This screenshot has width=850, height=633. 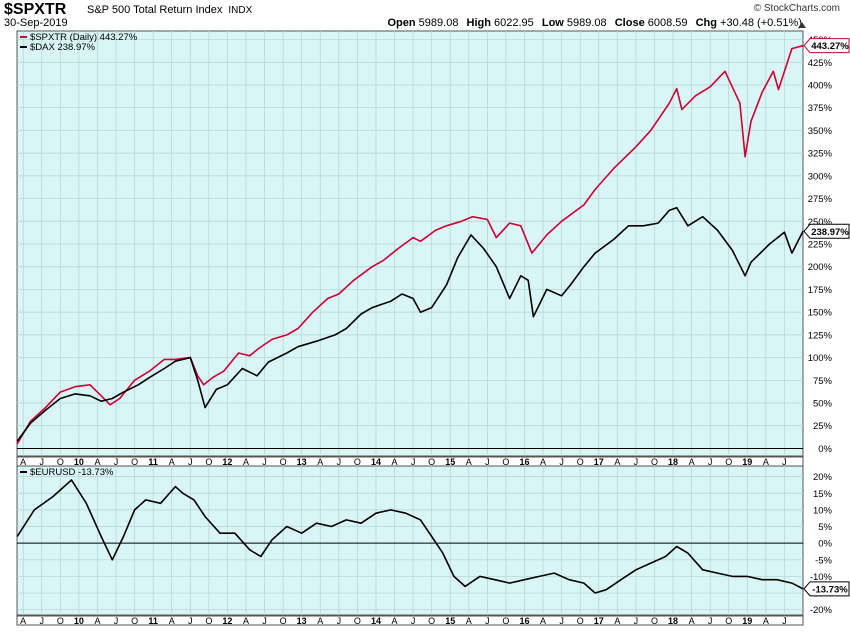 I want to click on y-tick-label: 5%, so click(x=825, y=527).